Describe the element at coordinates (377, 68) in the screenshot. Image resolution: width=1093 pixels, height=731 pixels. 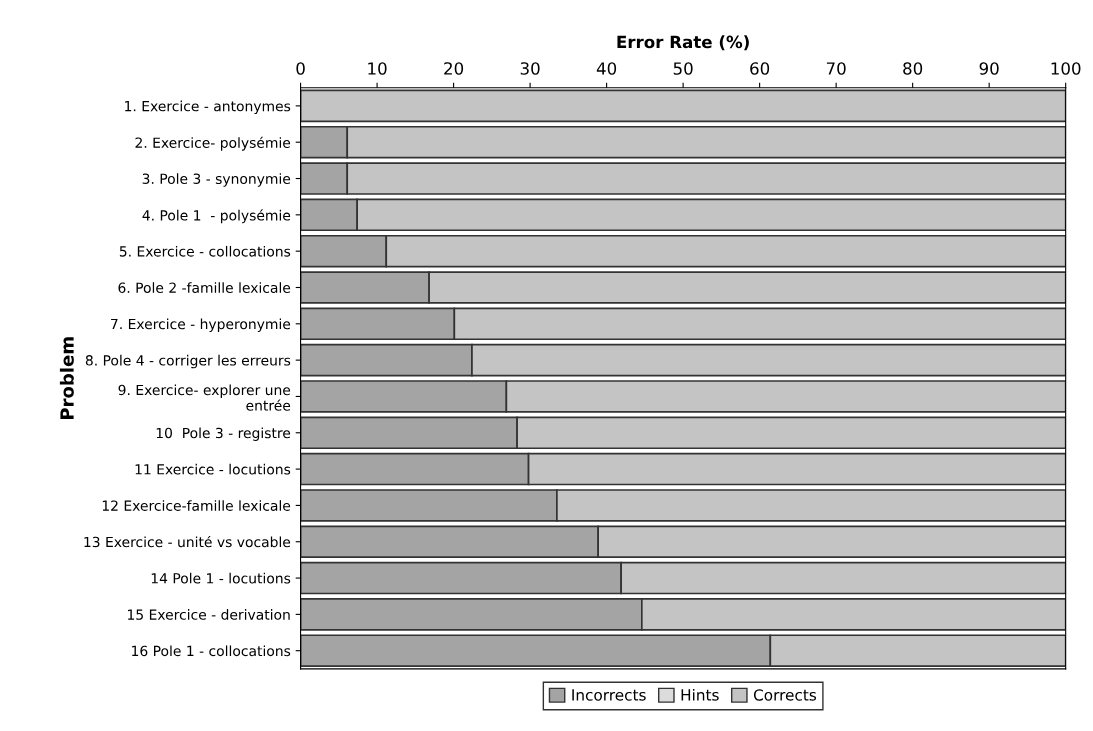
I see `x-tick-label: 10` at that location.